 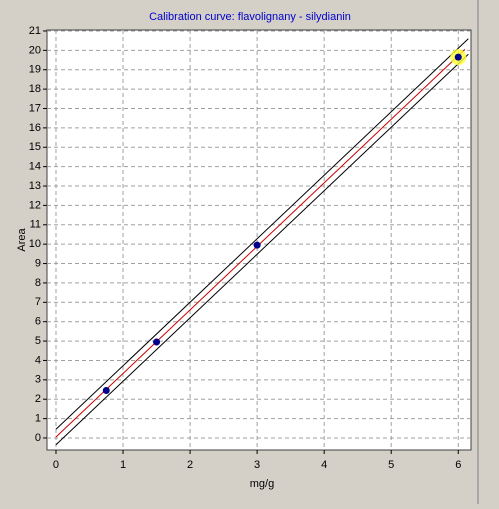 What do you see at coordinates (35, 225) in the screenshot?
I see `y-tick-label: 11` at bounding box center [35, 225].